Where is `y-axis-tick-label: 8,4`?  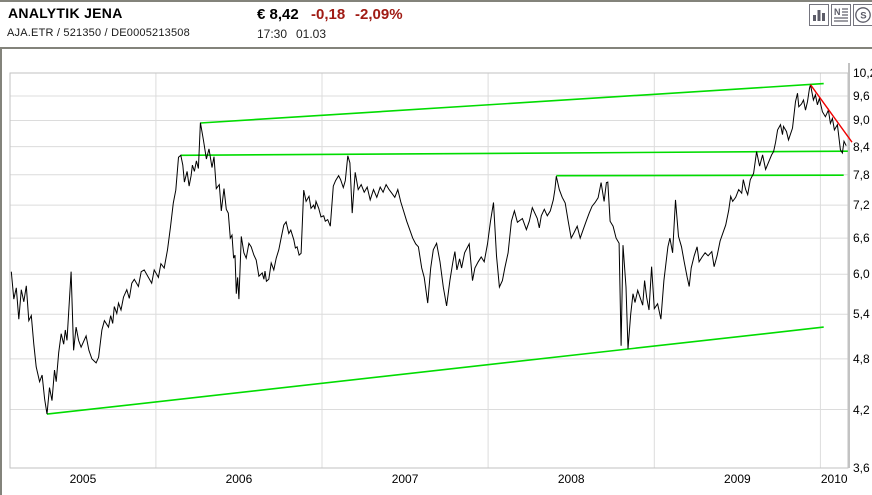
y-axis-tick-label: 8,4 is located at coordinates (861, 146).